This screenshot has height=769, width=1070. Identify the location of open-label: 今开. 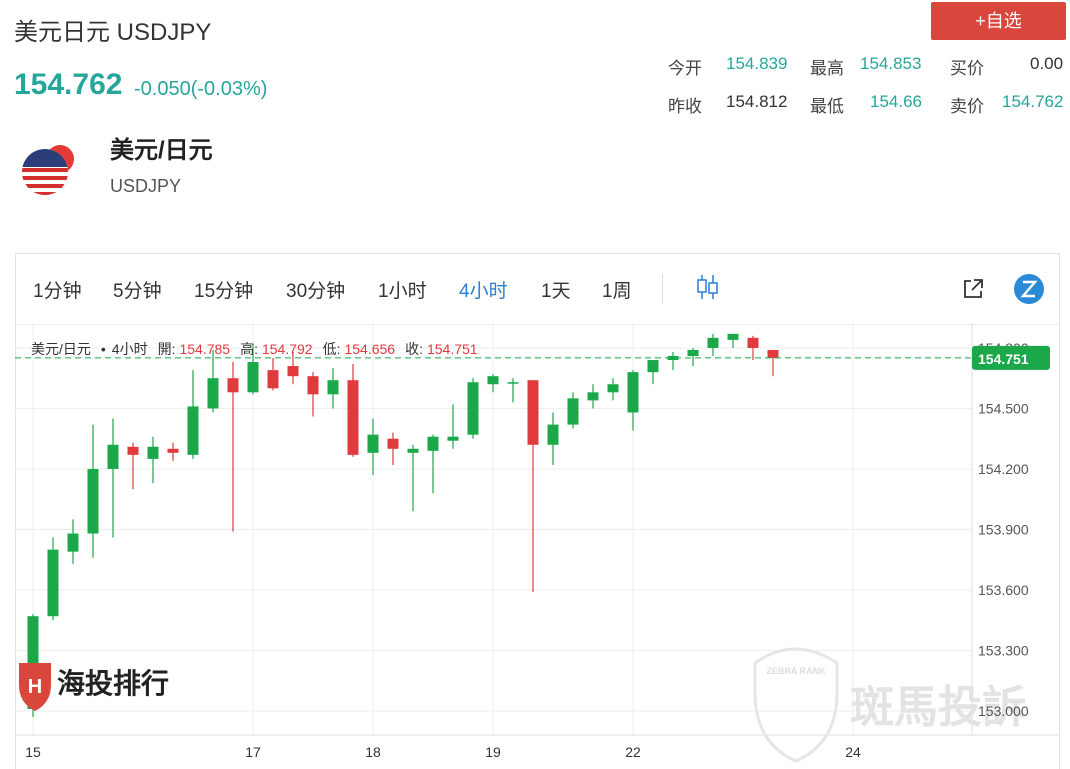
(685, 68).